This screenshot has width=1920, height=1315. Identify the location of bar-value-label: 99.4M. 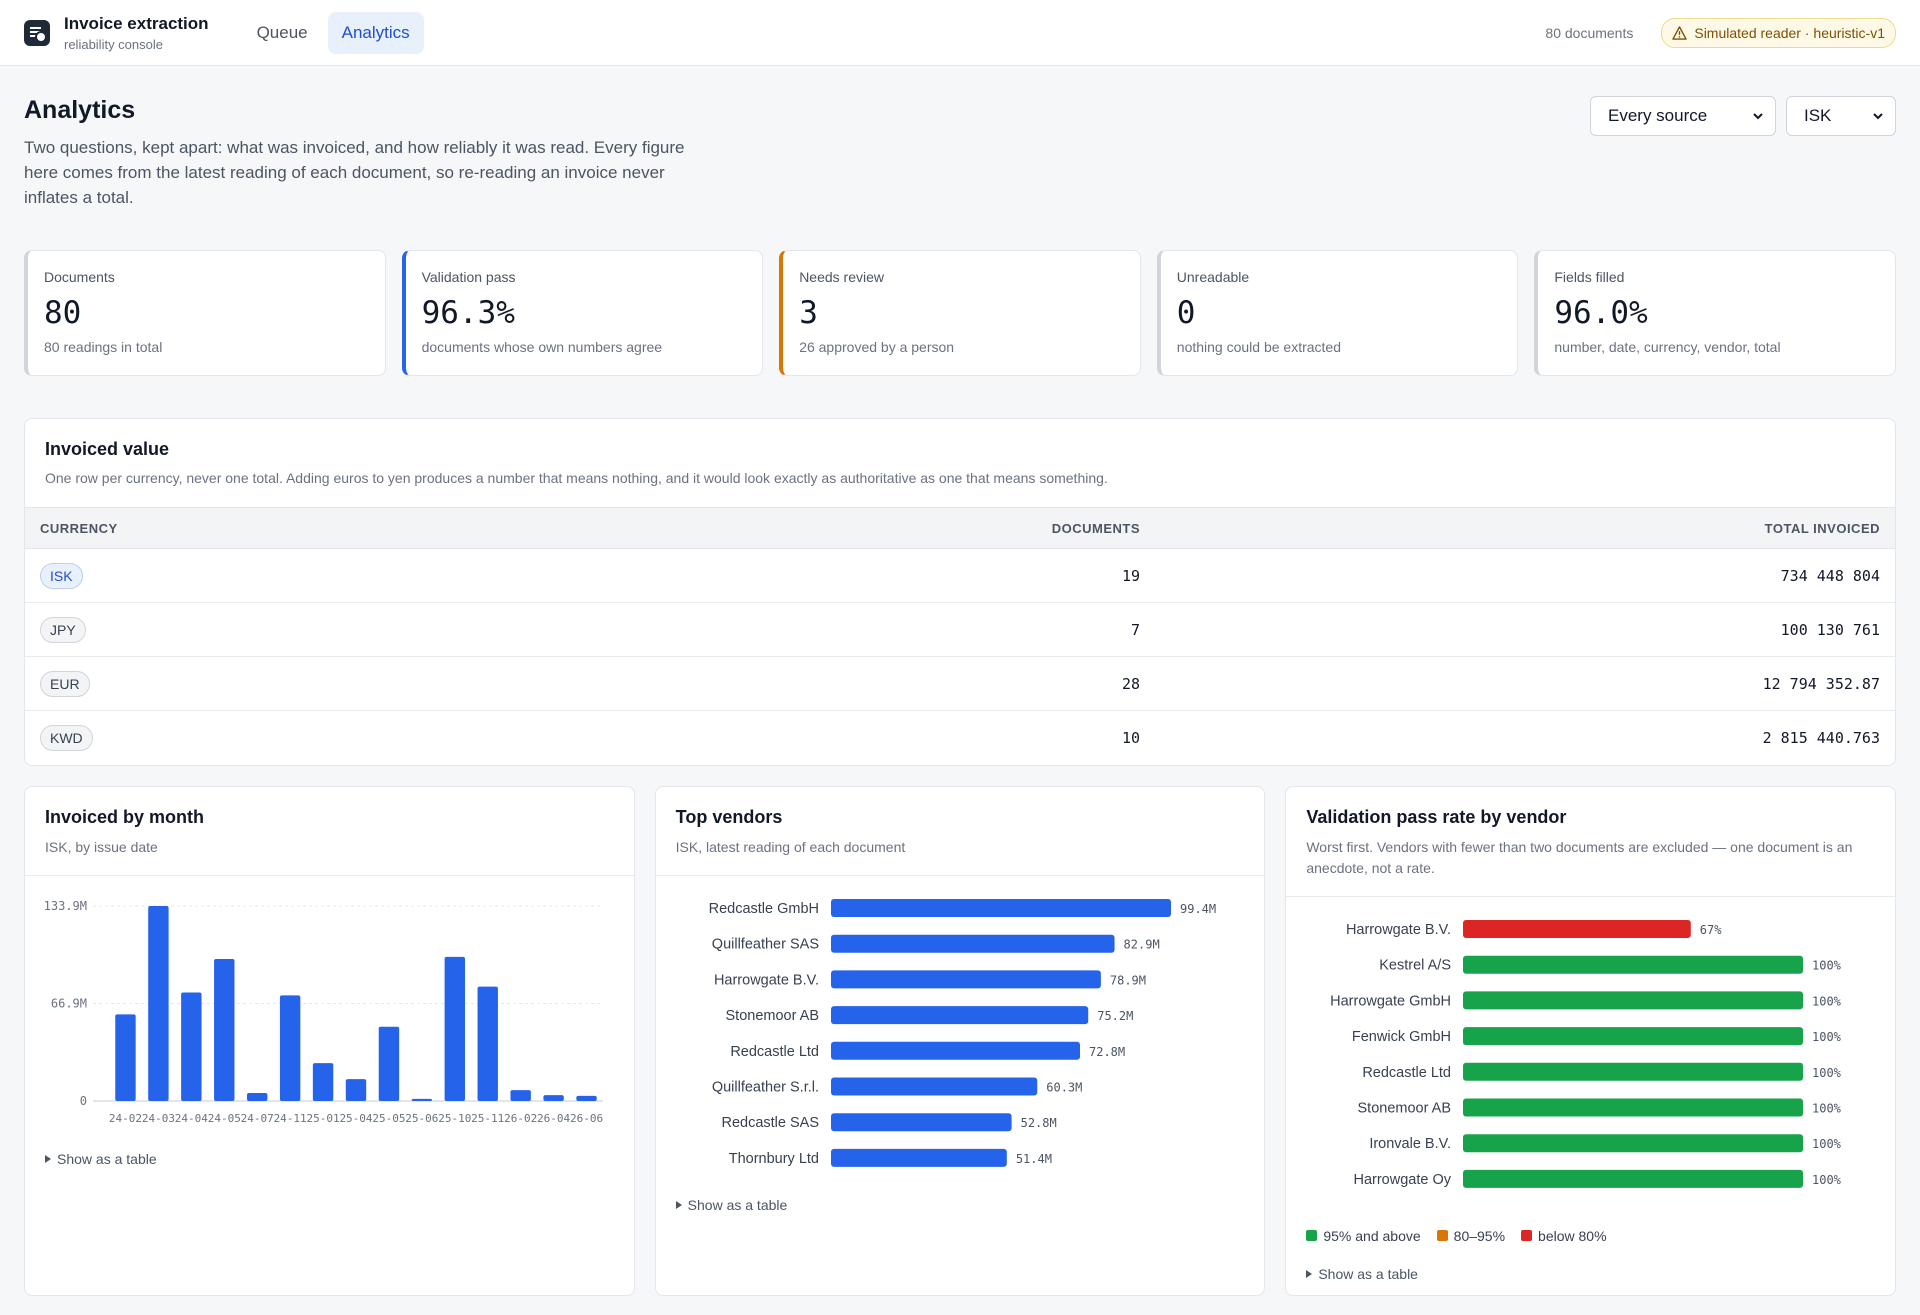
(1198, 909).